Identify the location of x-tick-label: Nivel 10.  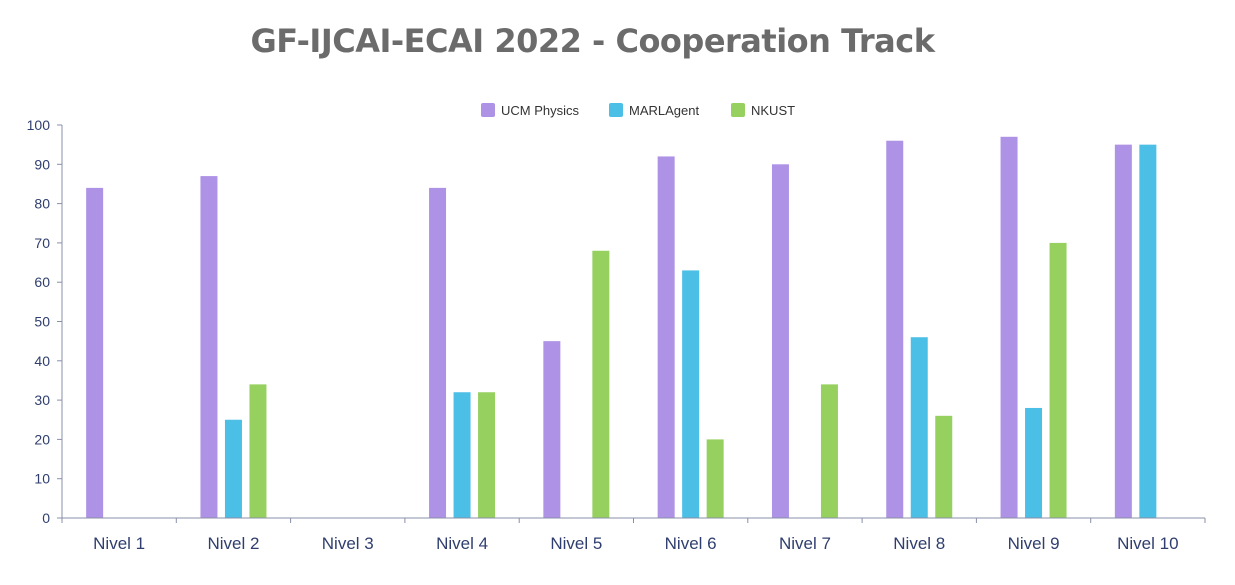
(1147, 543).